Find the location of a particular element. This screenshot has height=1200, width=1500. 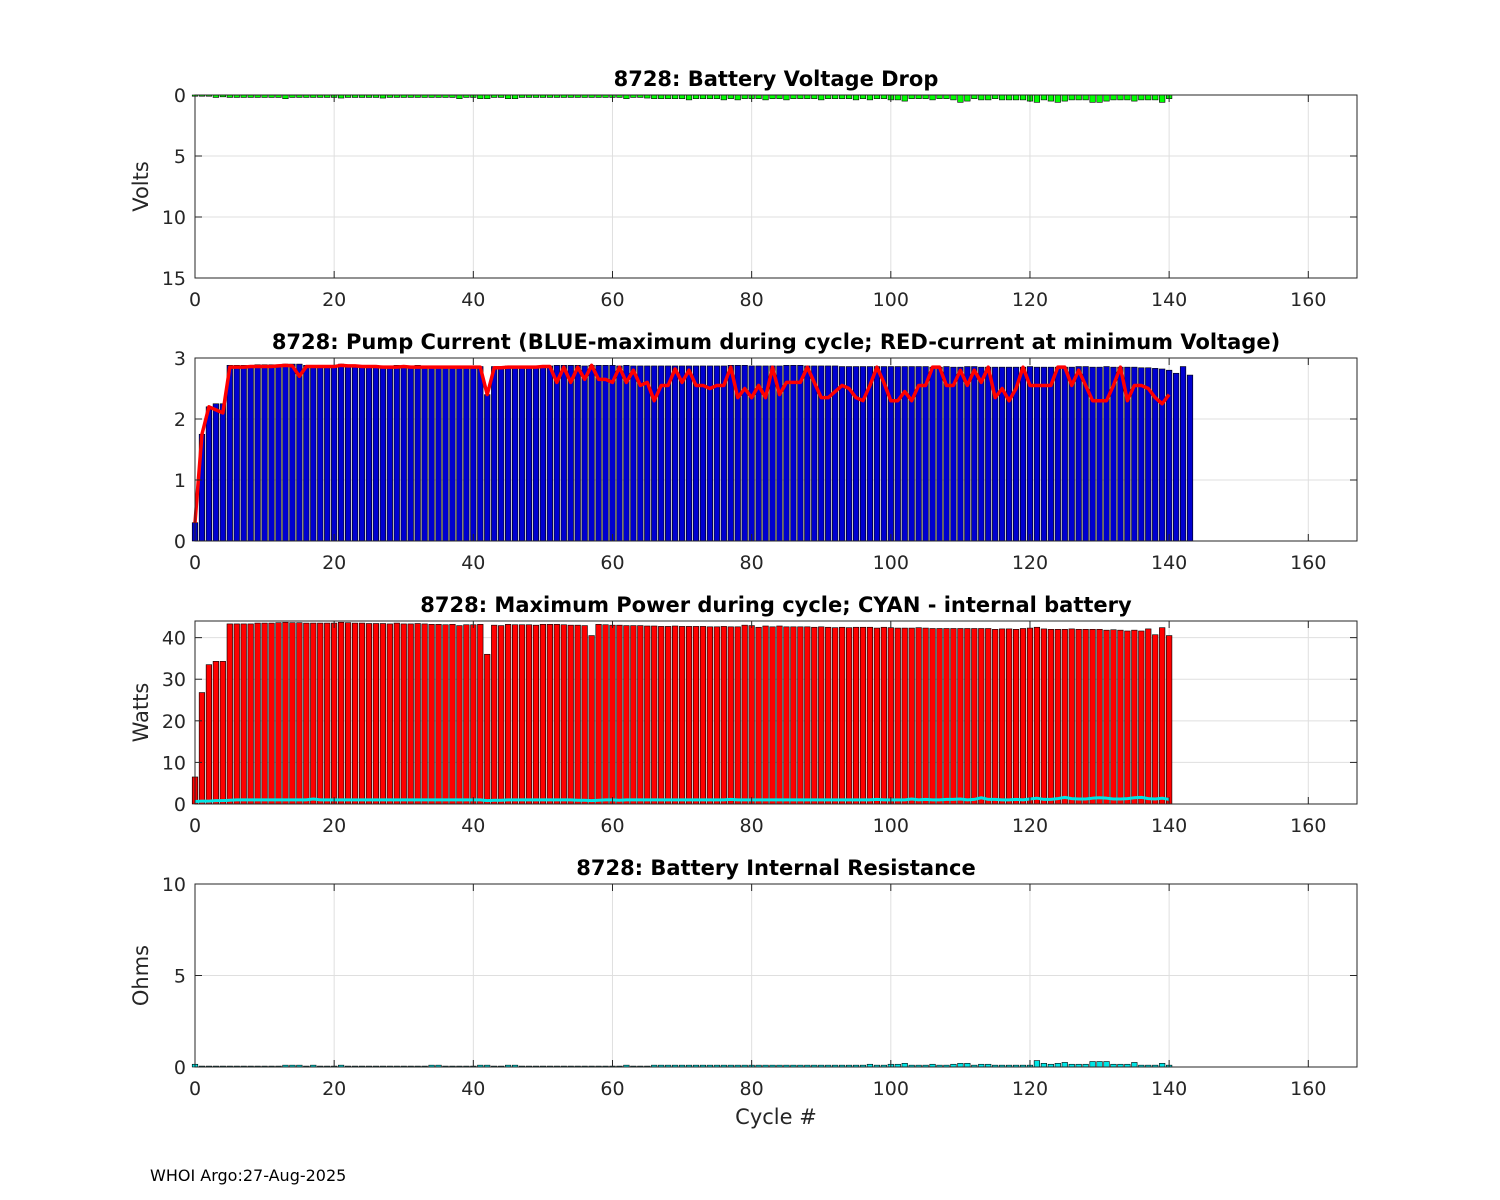

max-power-xtick-label: 80 is located at coordinates (752, 826).